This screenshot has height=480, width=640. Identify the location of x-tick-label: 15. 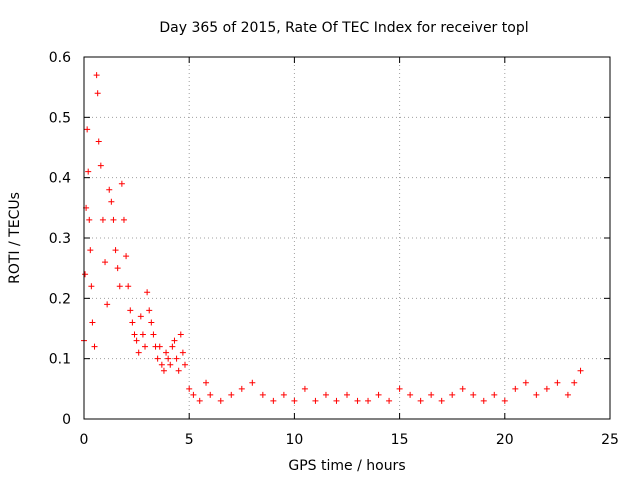
(400, 440).